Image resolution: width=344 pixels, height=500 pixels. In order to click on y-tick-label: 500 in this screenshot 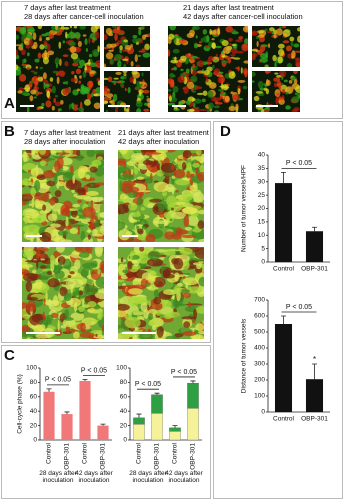, I will do `click(259, 332)`.